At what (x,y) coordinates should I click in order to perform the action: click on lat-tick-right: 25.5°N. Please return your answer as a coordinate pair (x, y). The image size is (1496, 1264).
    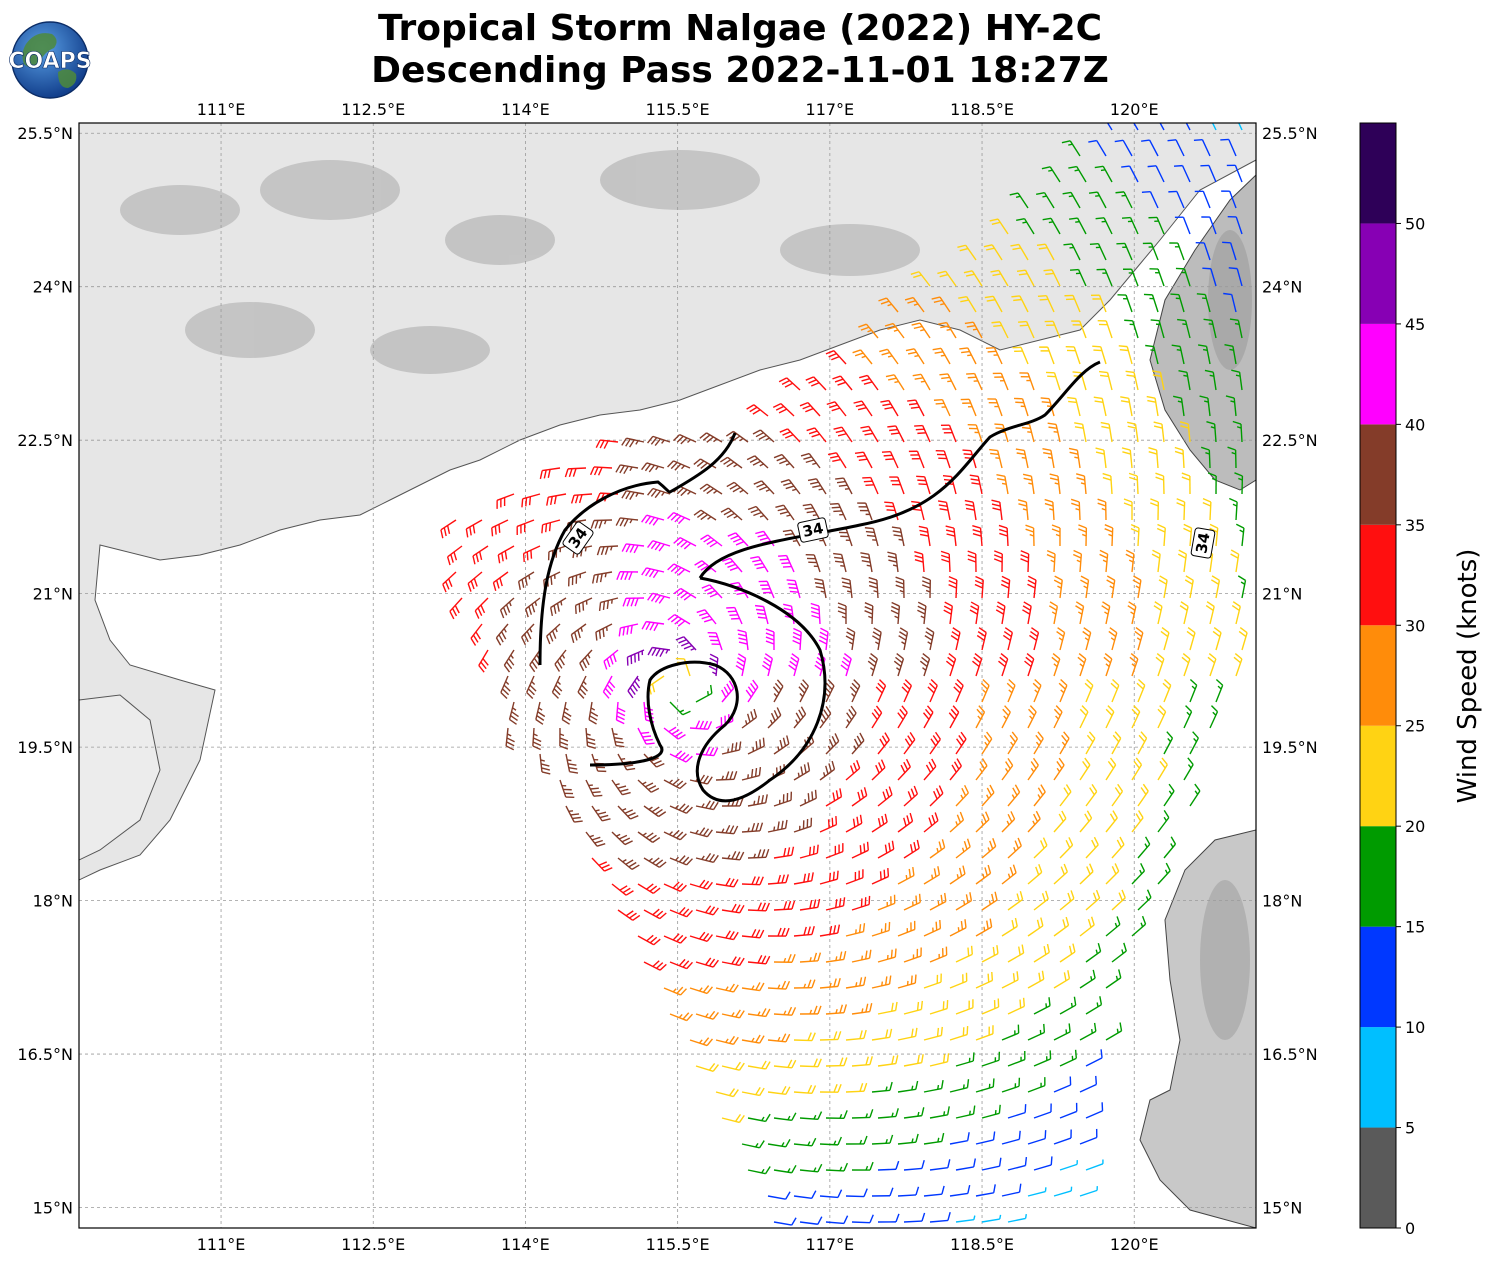
    Looking at the image, I should click on (1290, 133).